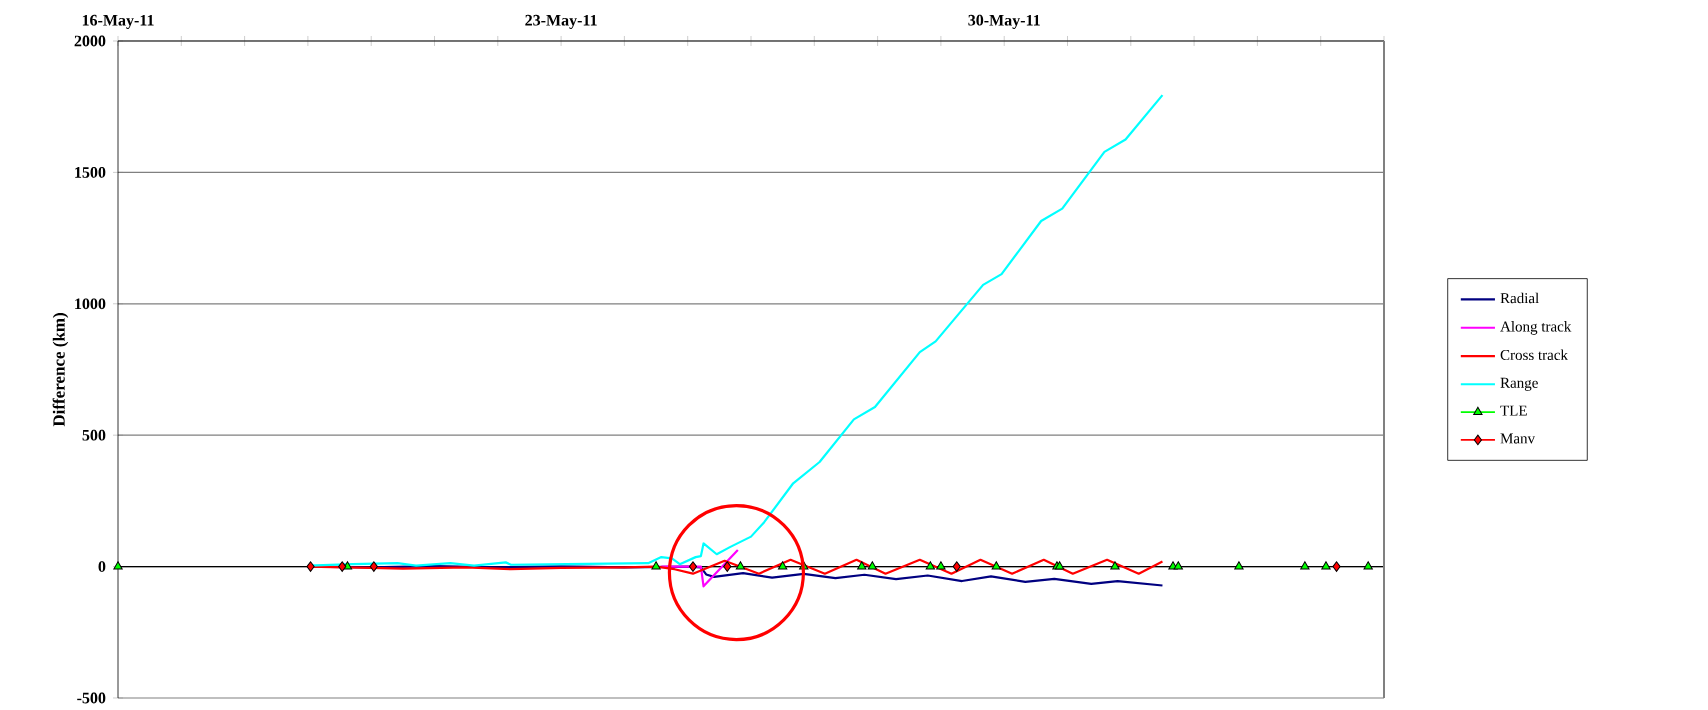 The image size is (1708, 710). Describe the element at coordinates (1536, 328) in the screenshot. I see `legend-label: Along track` at that location.